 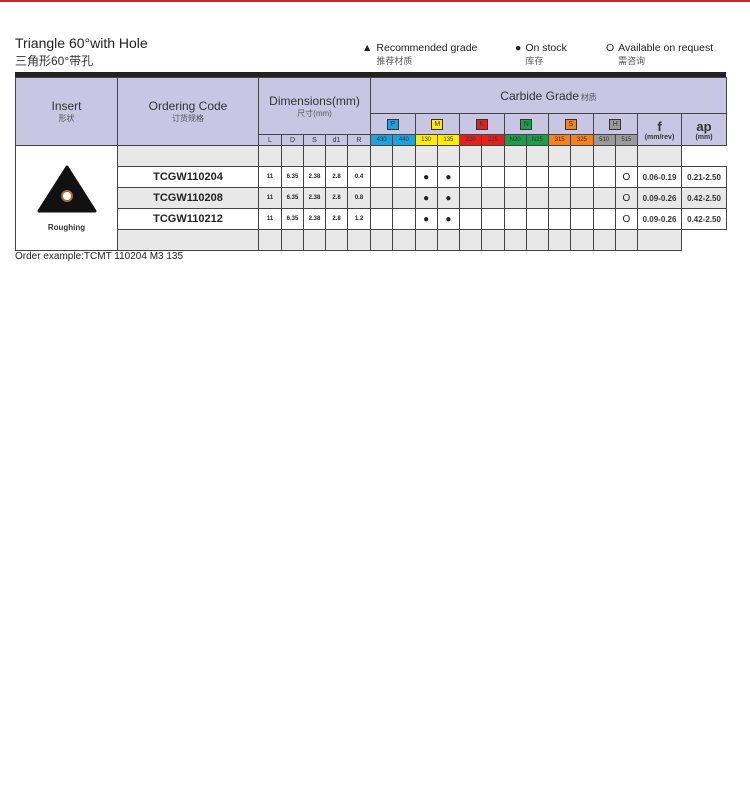 What do you see at coordinates (375, 1) in the screenshot?
I see `top-rule` at bounding box center [375, 1].